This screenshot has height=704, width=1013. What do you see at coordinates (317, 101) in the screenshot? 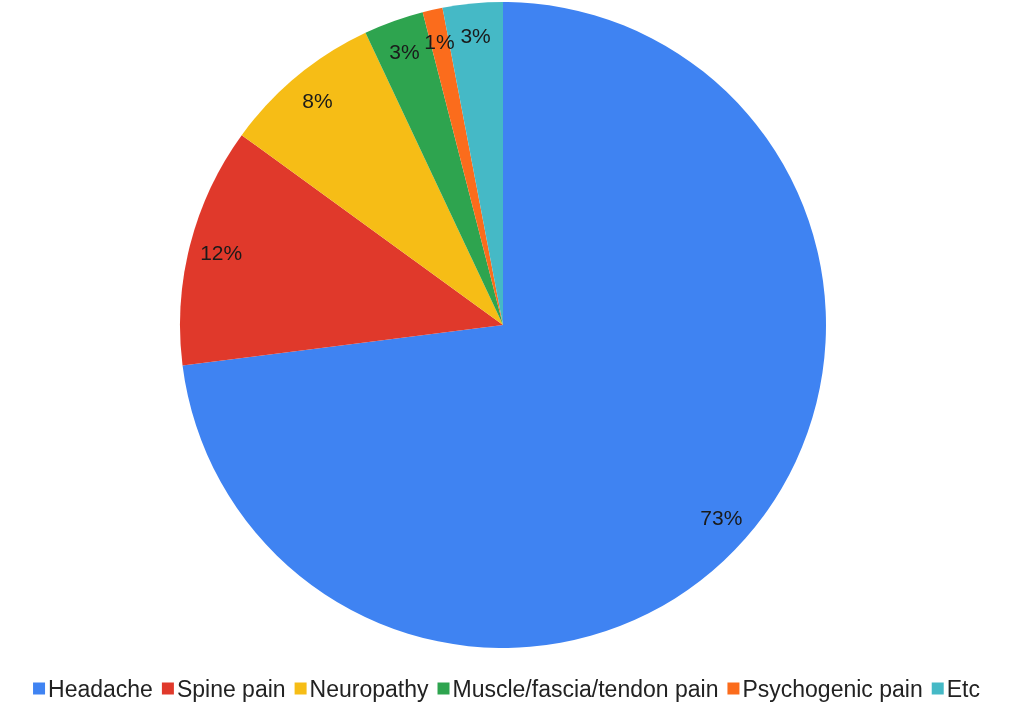
I see `data-label: 8%` at bounding box center [317, 101].